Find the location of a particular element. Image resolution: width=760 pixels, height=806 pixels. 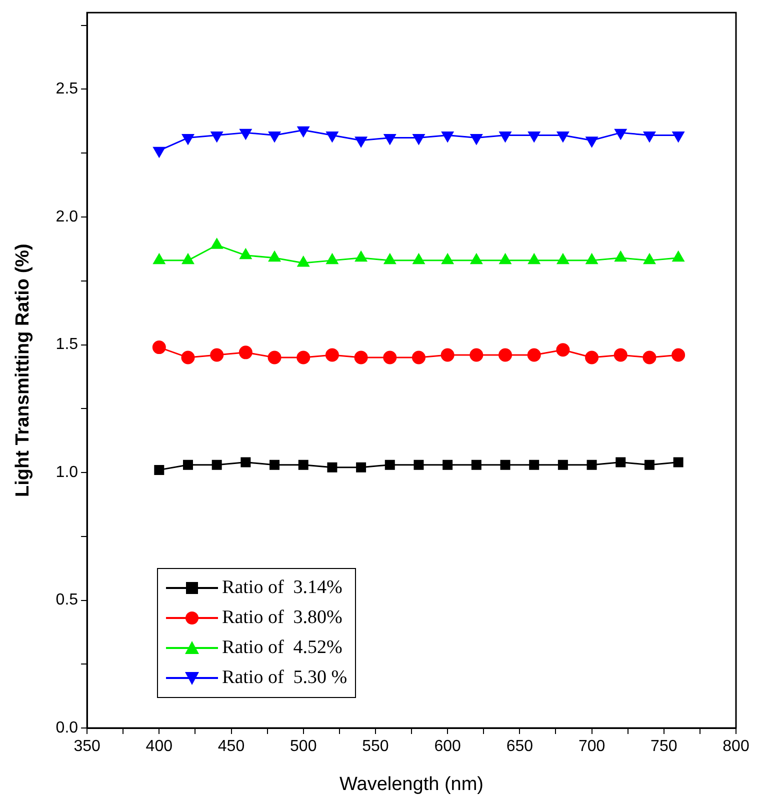

x-tick-label: 600 is located at coordinates (448, 747).